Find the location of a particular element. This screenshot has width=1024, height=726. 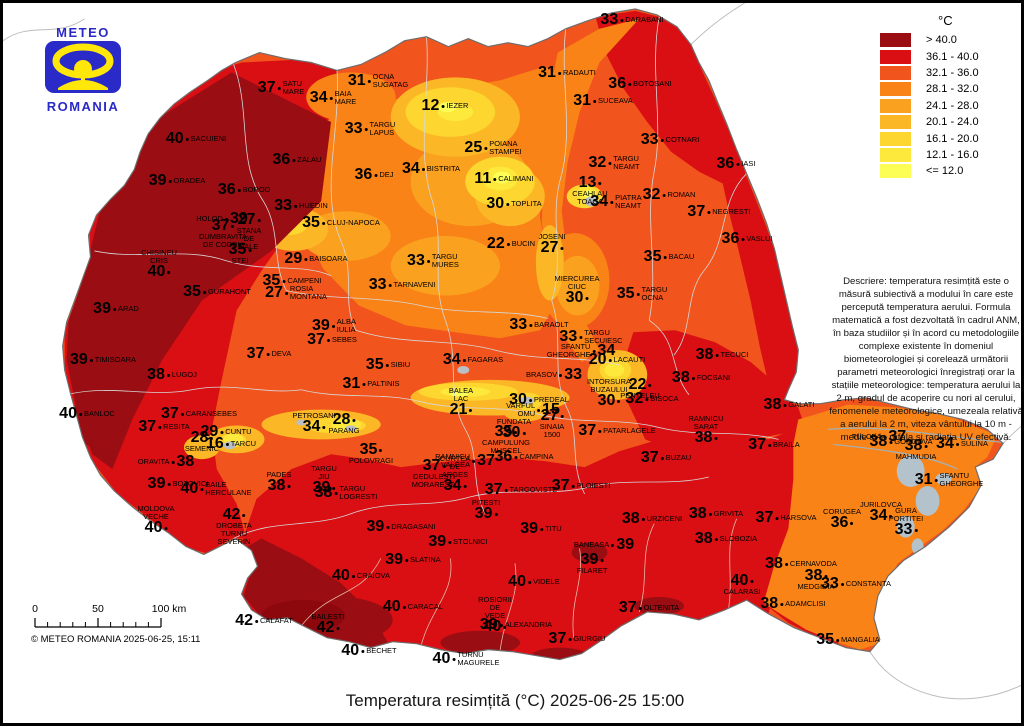

scale-label-100: 100 km is located at coordinates (169, 609).